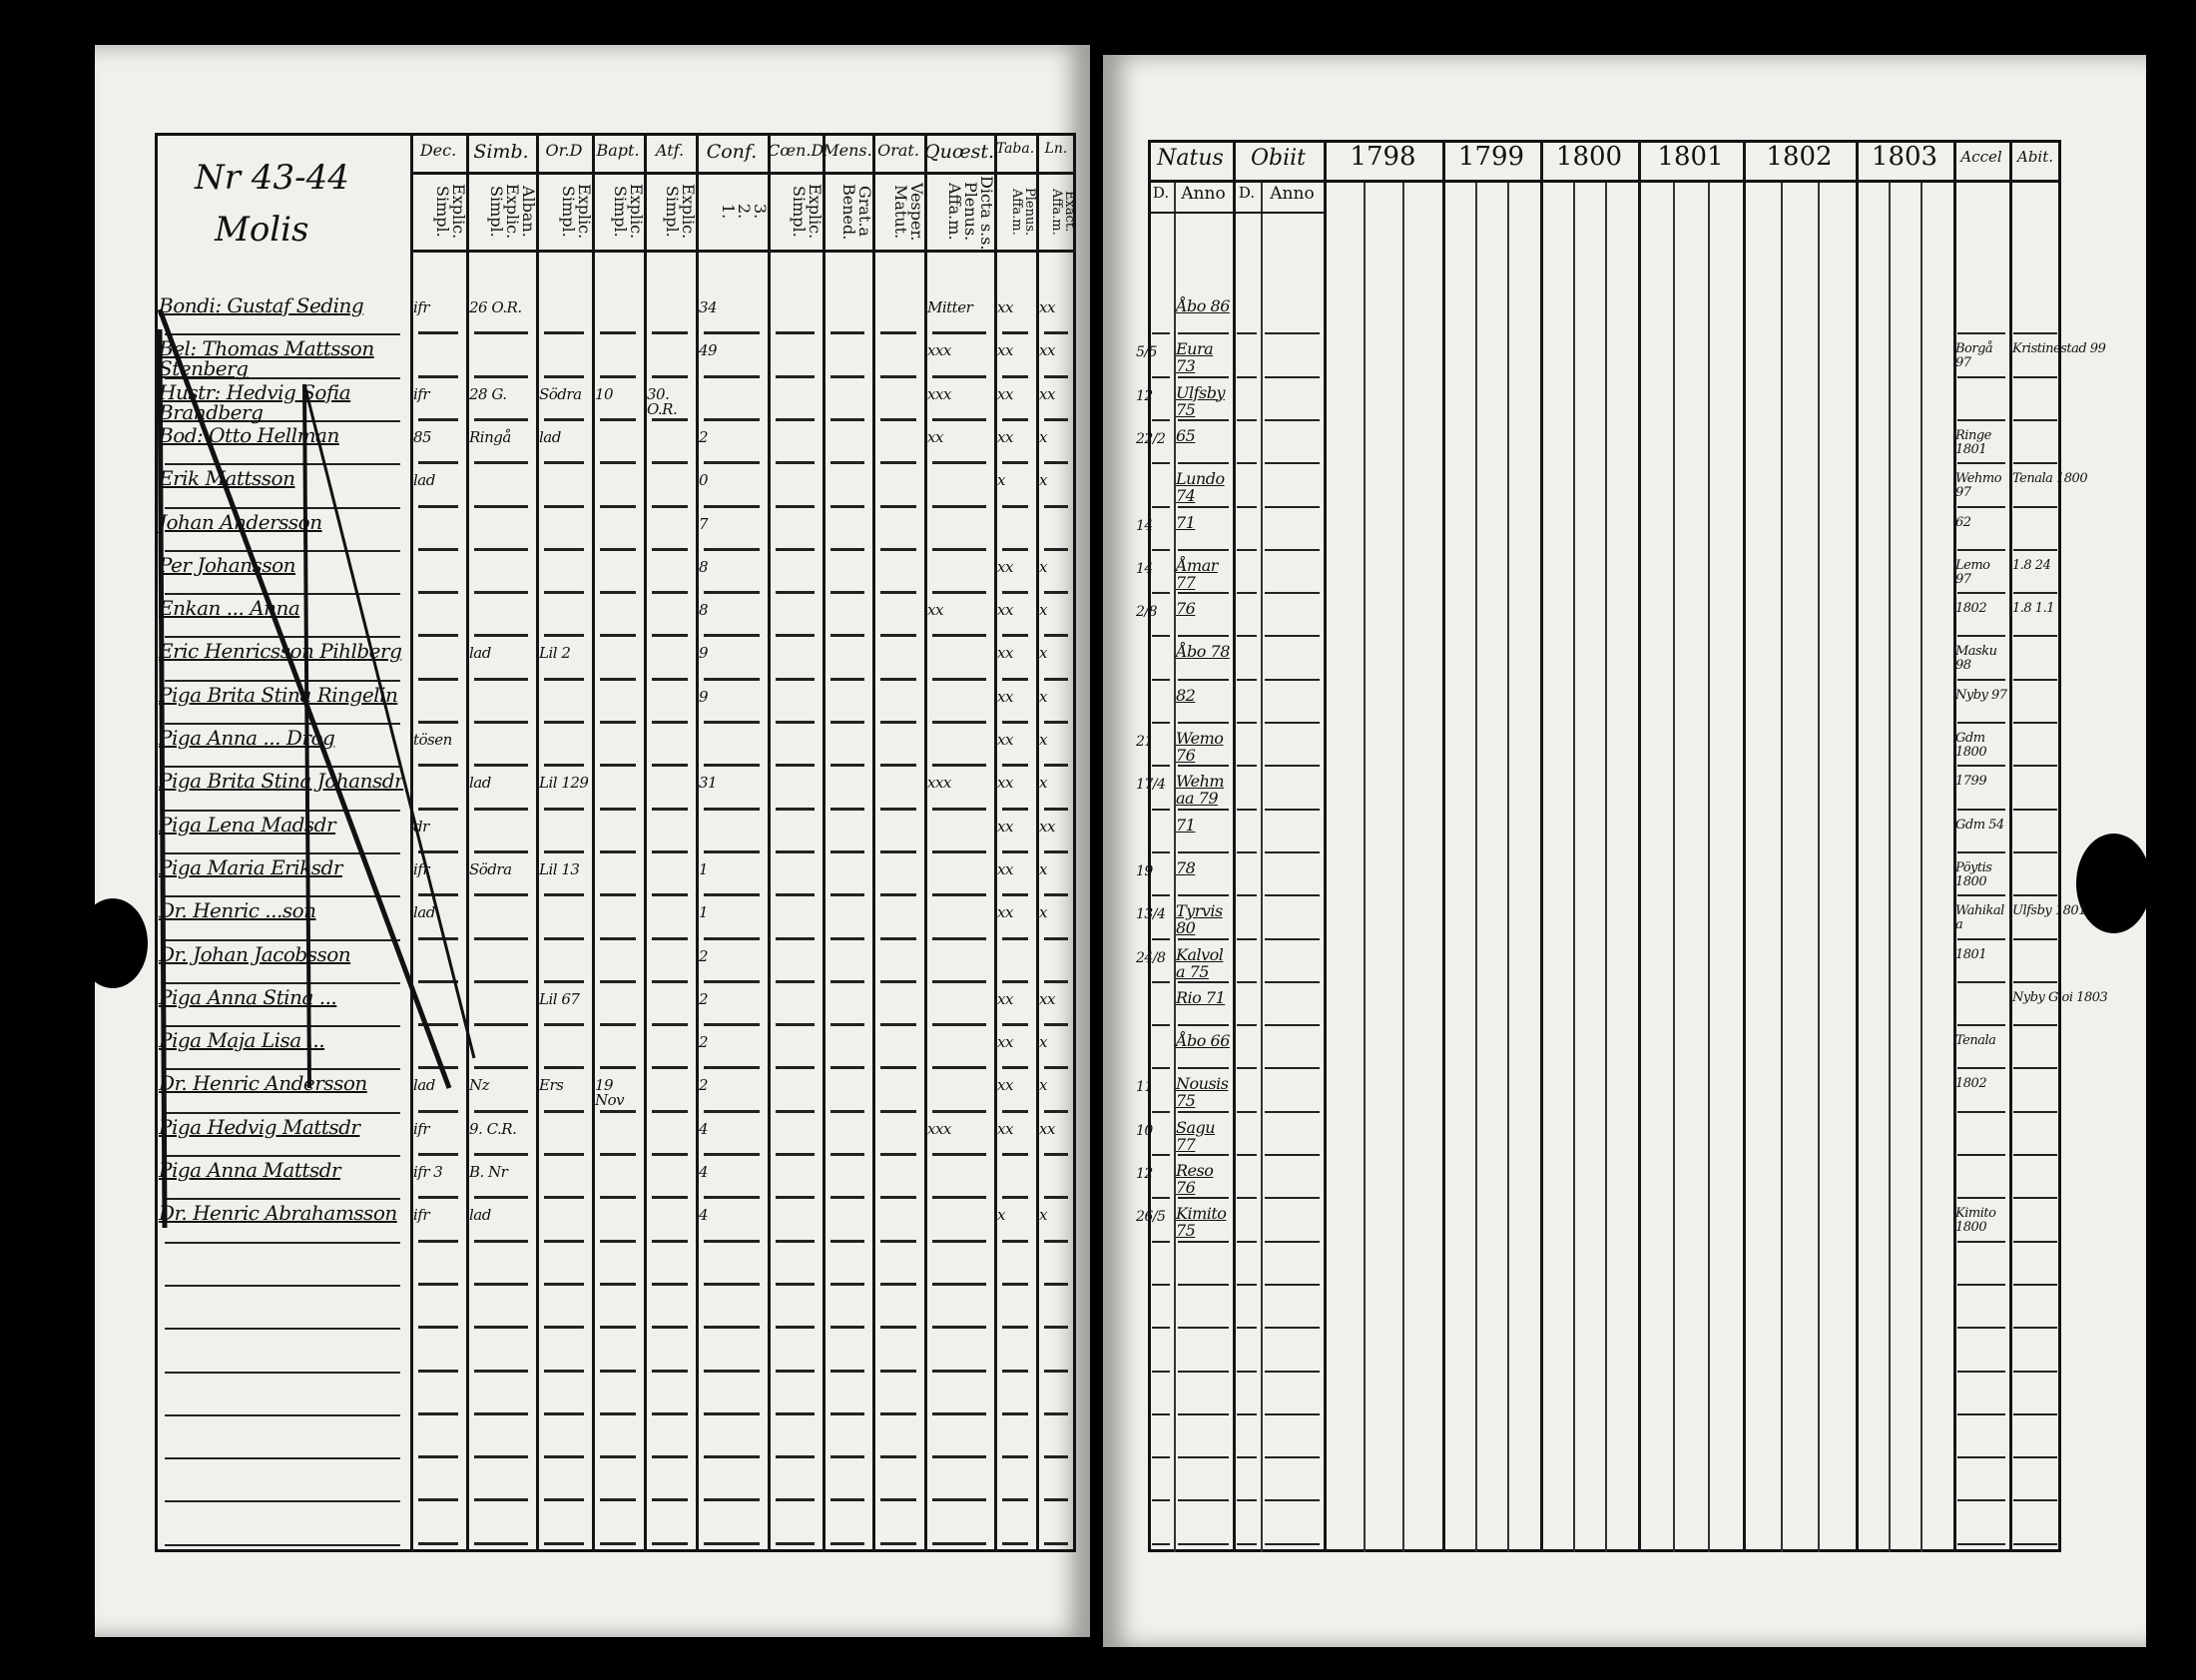 The width and height of the screenshot is (2196, 1680). Describe the element at coordinates (704, 653) in the screenshot. I see `register-entry-value: 9` at that location.